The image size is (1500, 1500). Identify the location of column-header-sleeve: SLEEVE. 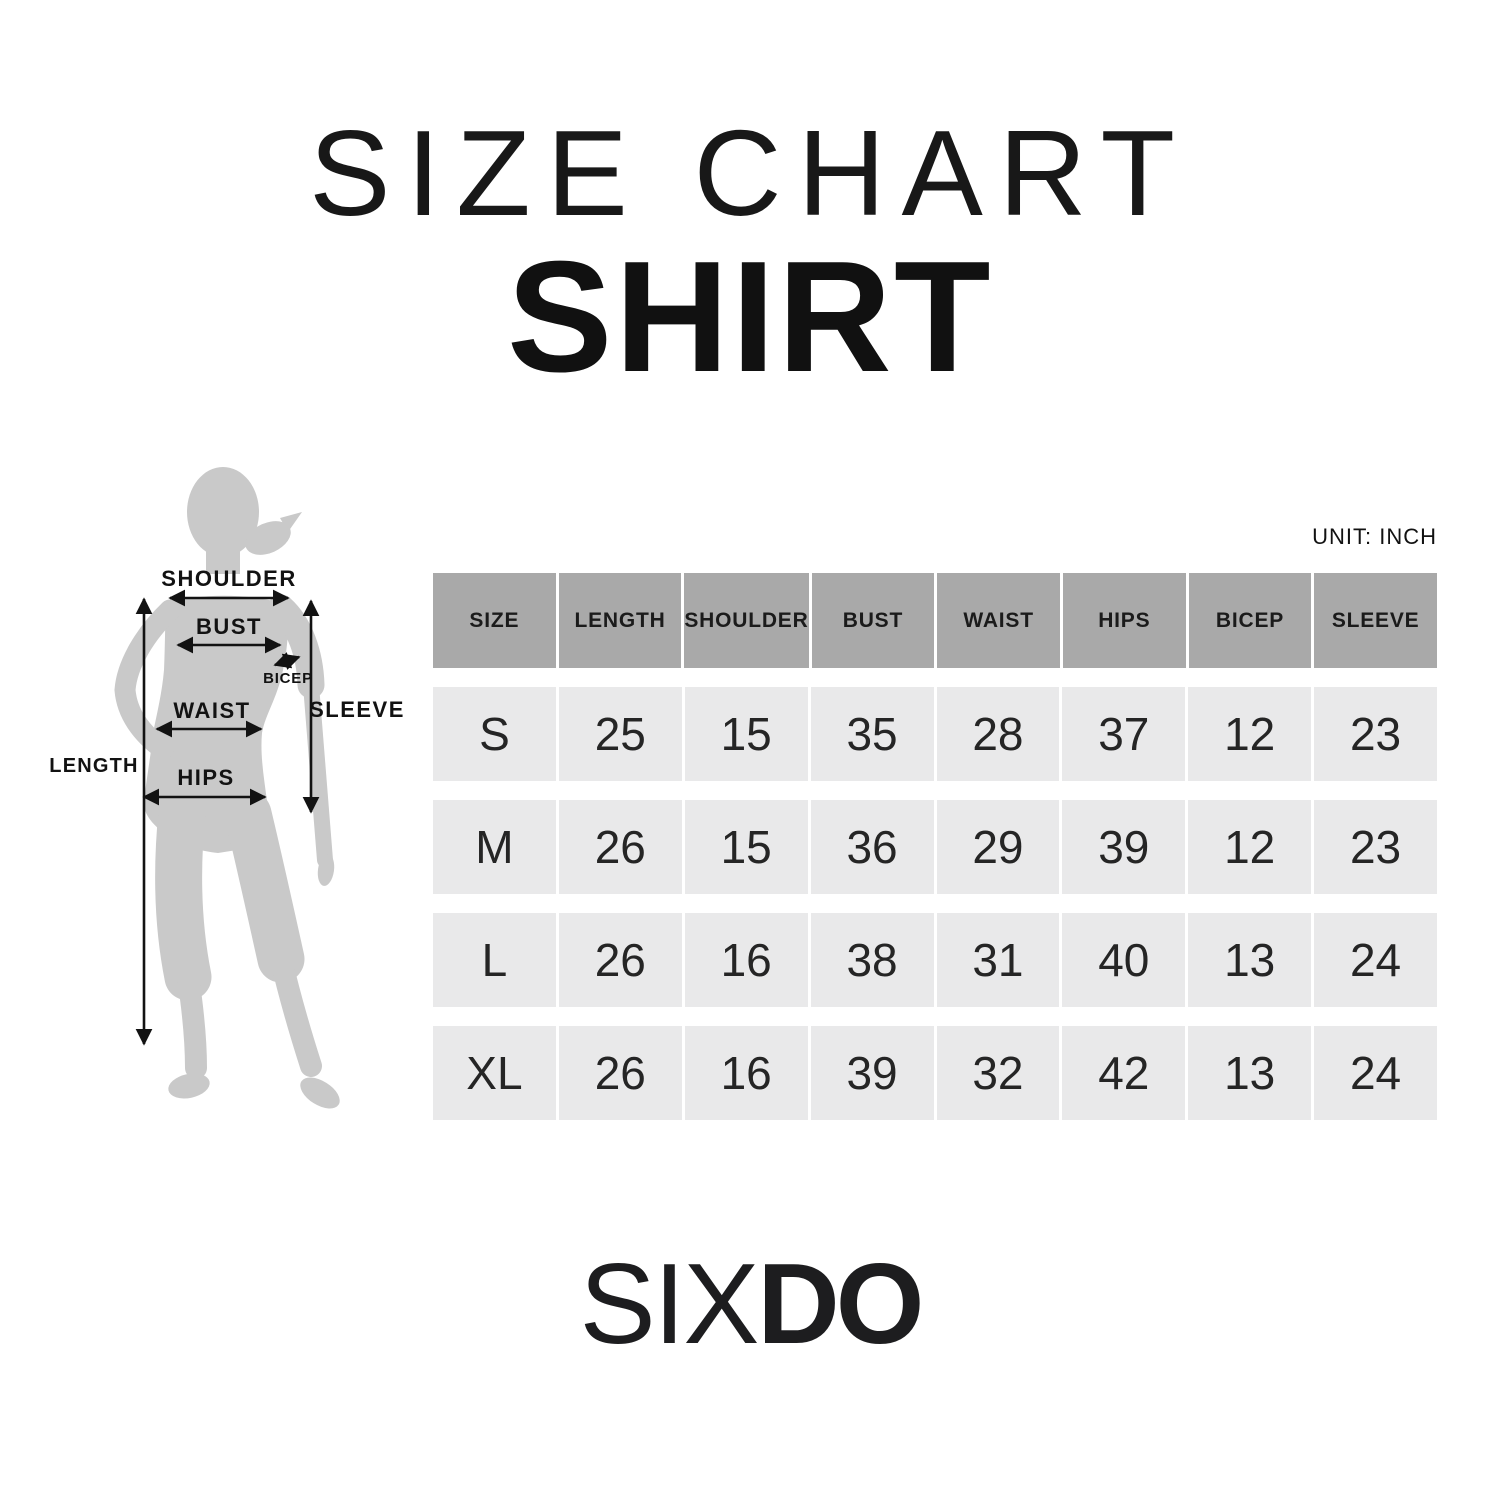
(1375, 620).